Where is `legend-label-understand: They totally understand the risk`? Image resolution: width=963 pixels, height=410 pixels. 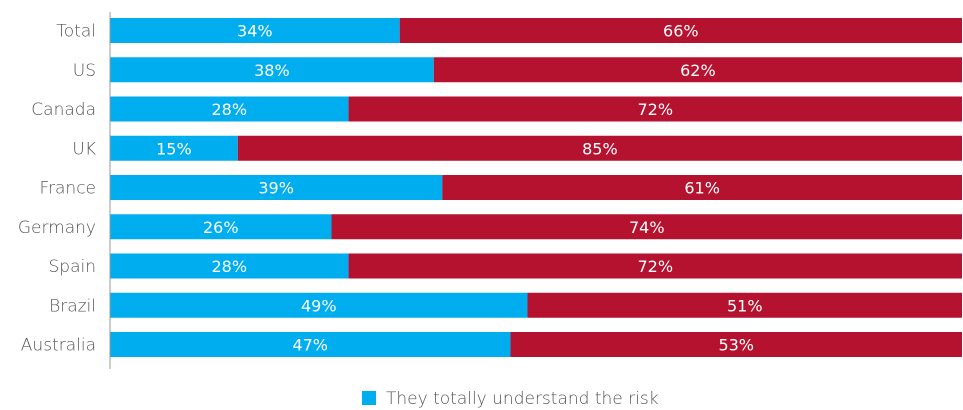
legend-label-understand: They totally understand the risk is located at coordinates (522, 399).